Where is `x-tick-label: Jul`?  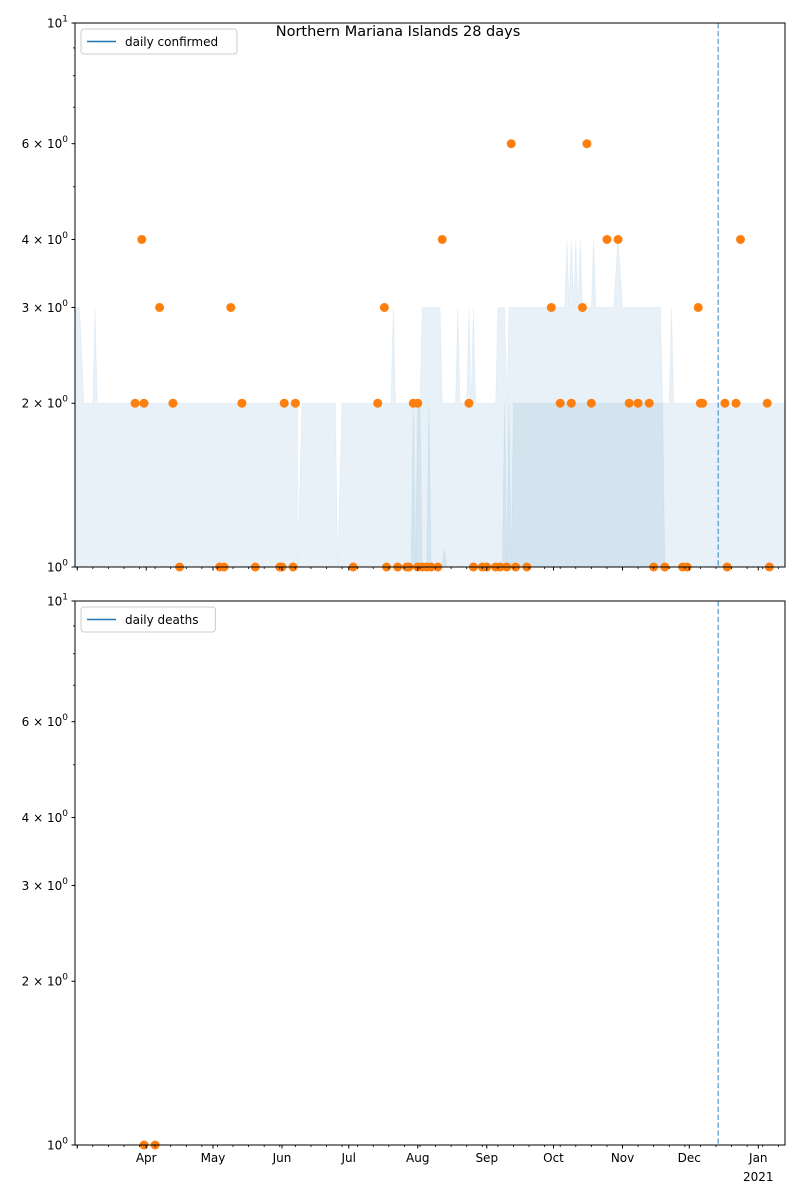
x-tick-label: Jul is located at coordinates (348, 1158).